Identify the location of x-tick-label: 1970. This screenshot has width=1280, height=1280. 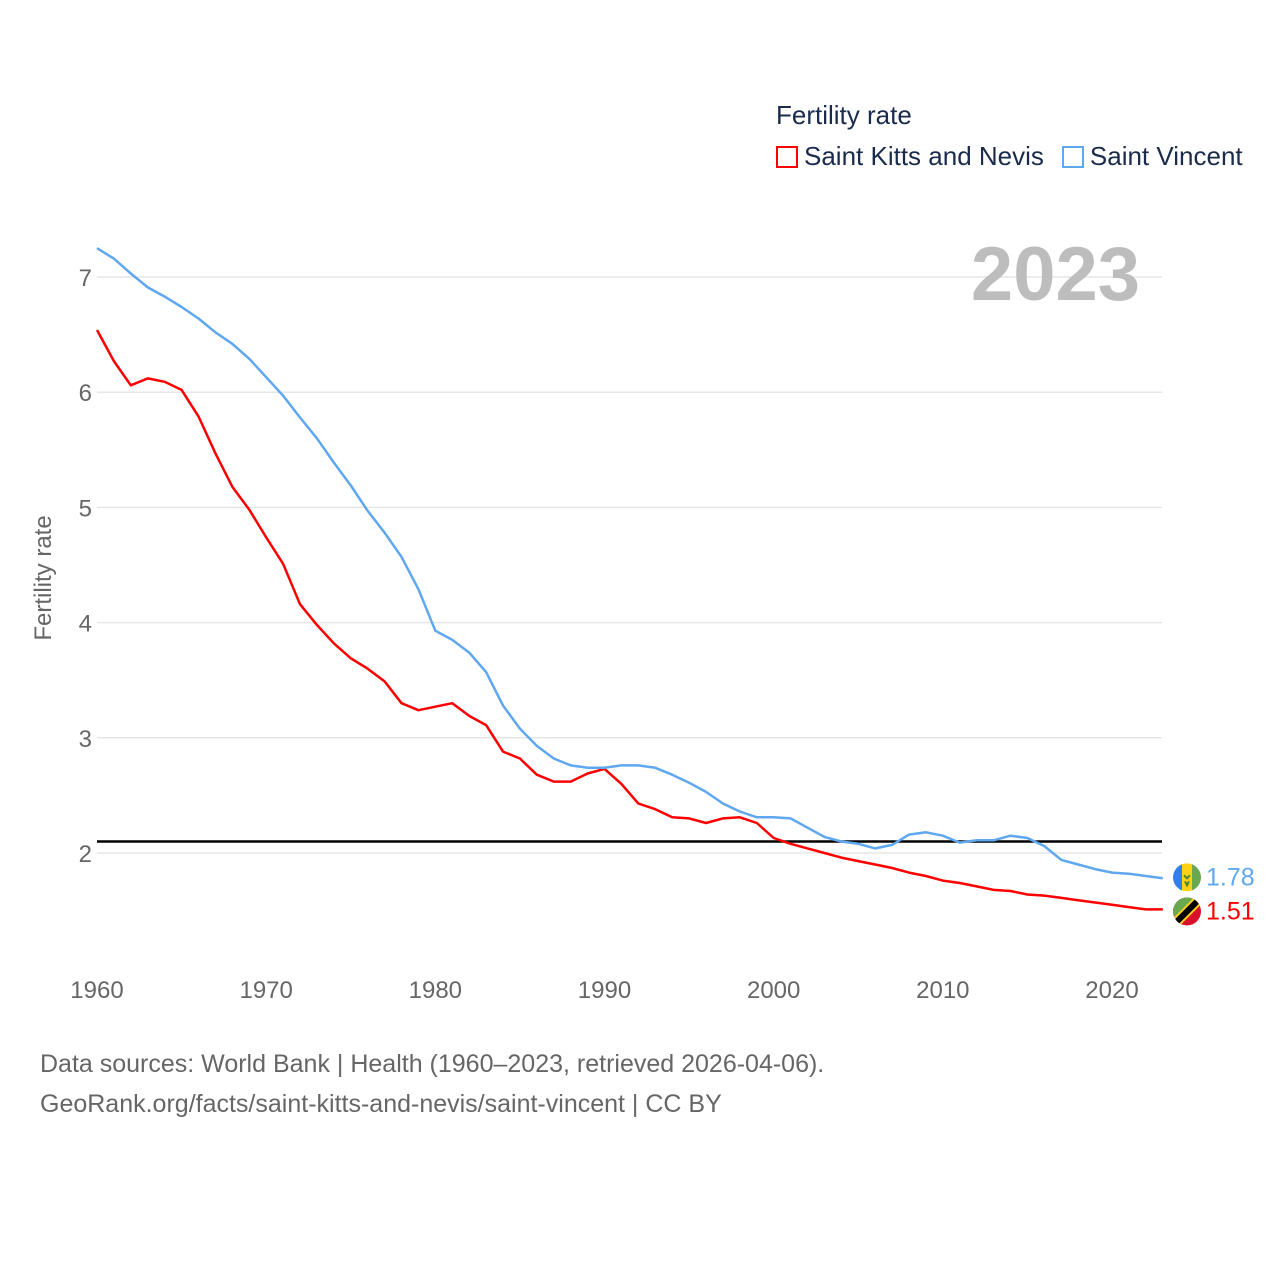
(265, 990).